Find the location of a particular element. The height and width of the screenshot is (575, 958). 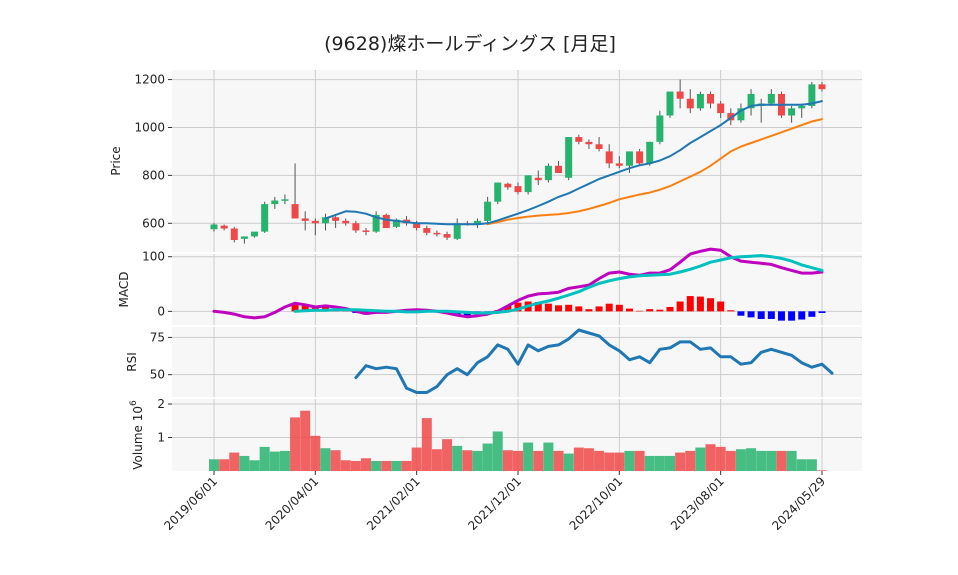

volume-panel: 1 2 Volume 106 is located at coordinates (495, 434).